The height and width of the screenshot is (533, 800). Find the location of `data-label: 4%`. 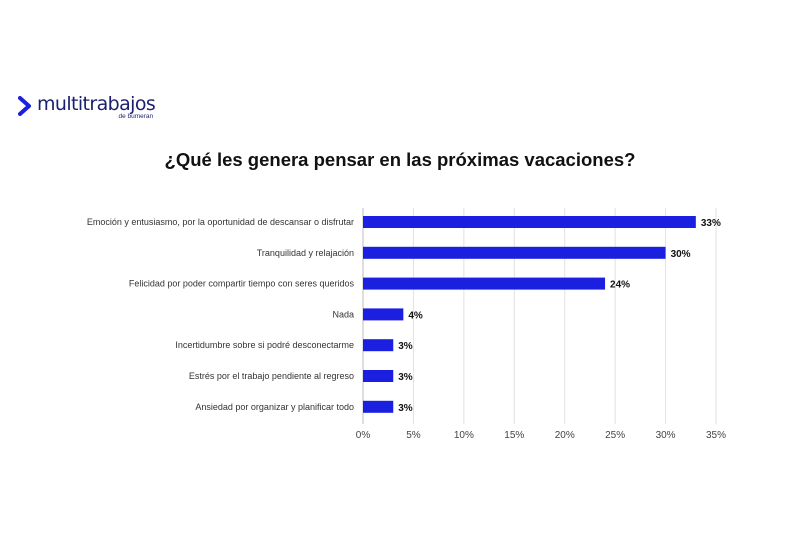

data-label: 4% is located at coordinates (415, 315).